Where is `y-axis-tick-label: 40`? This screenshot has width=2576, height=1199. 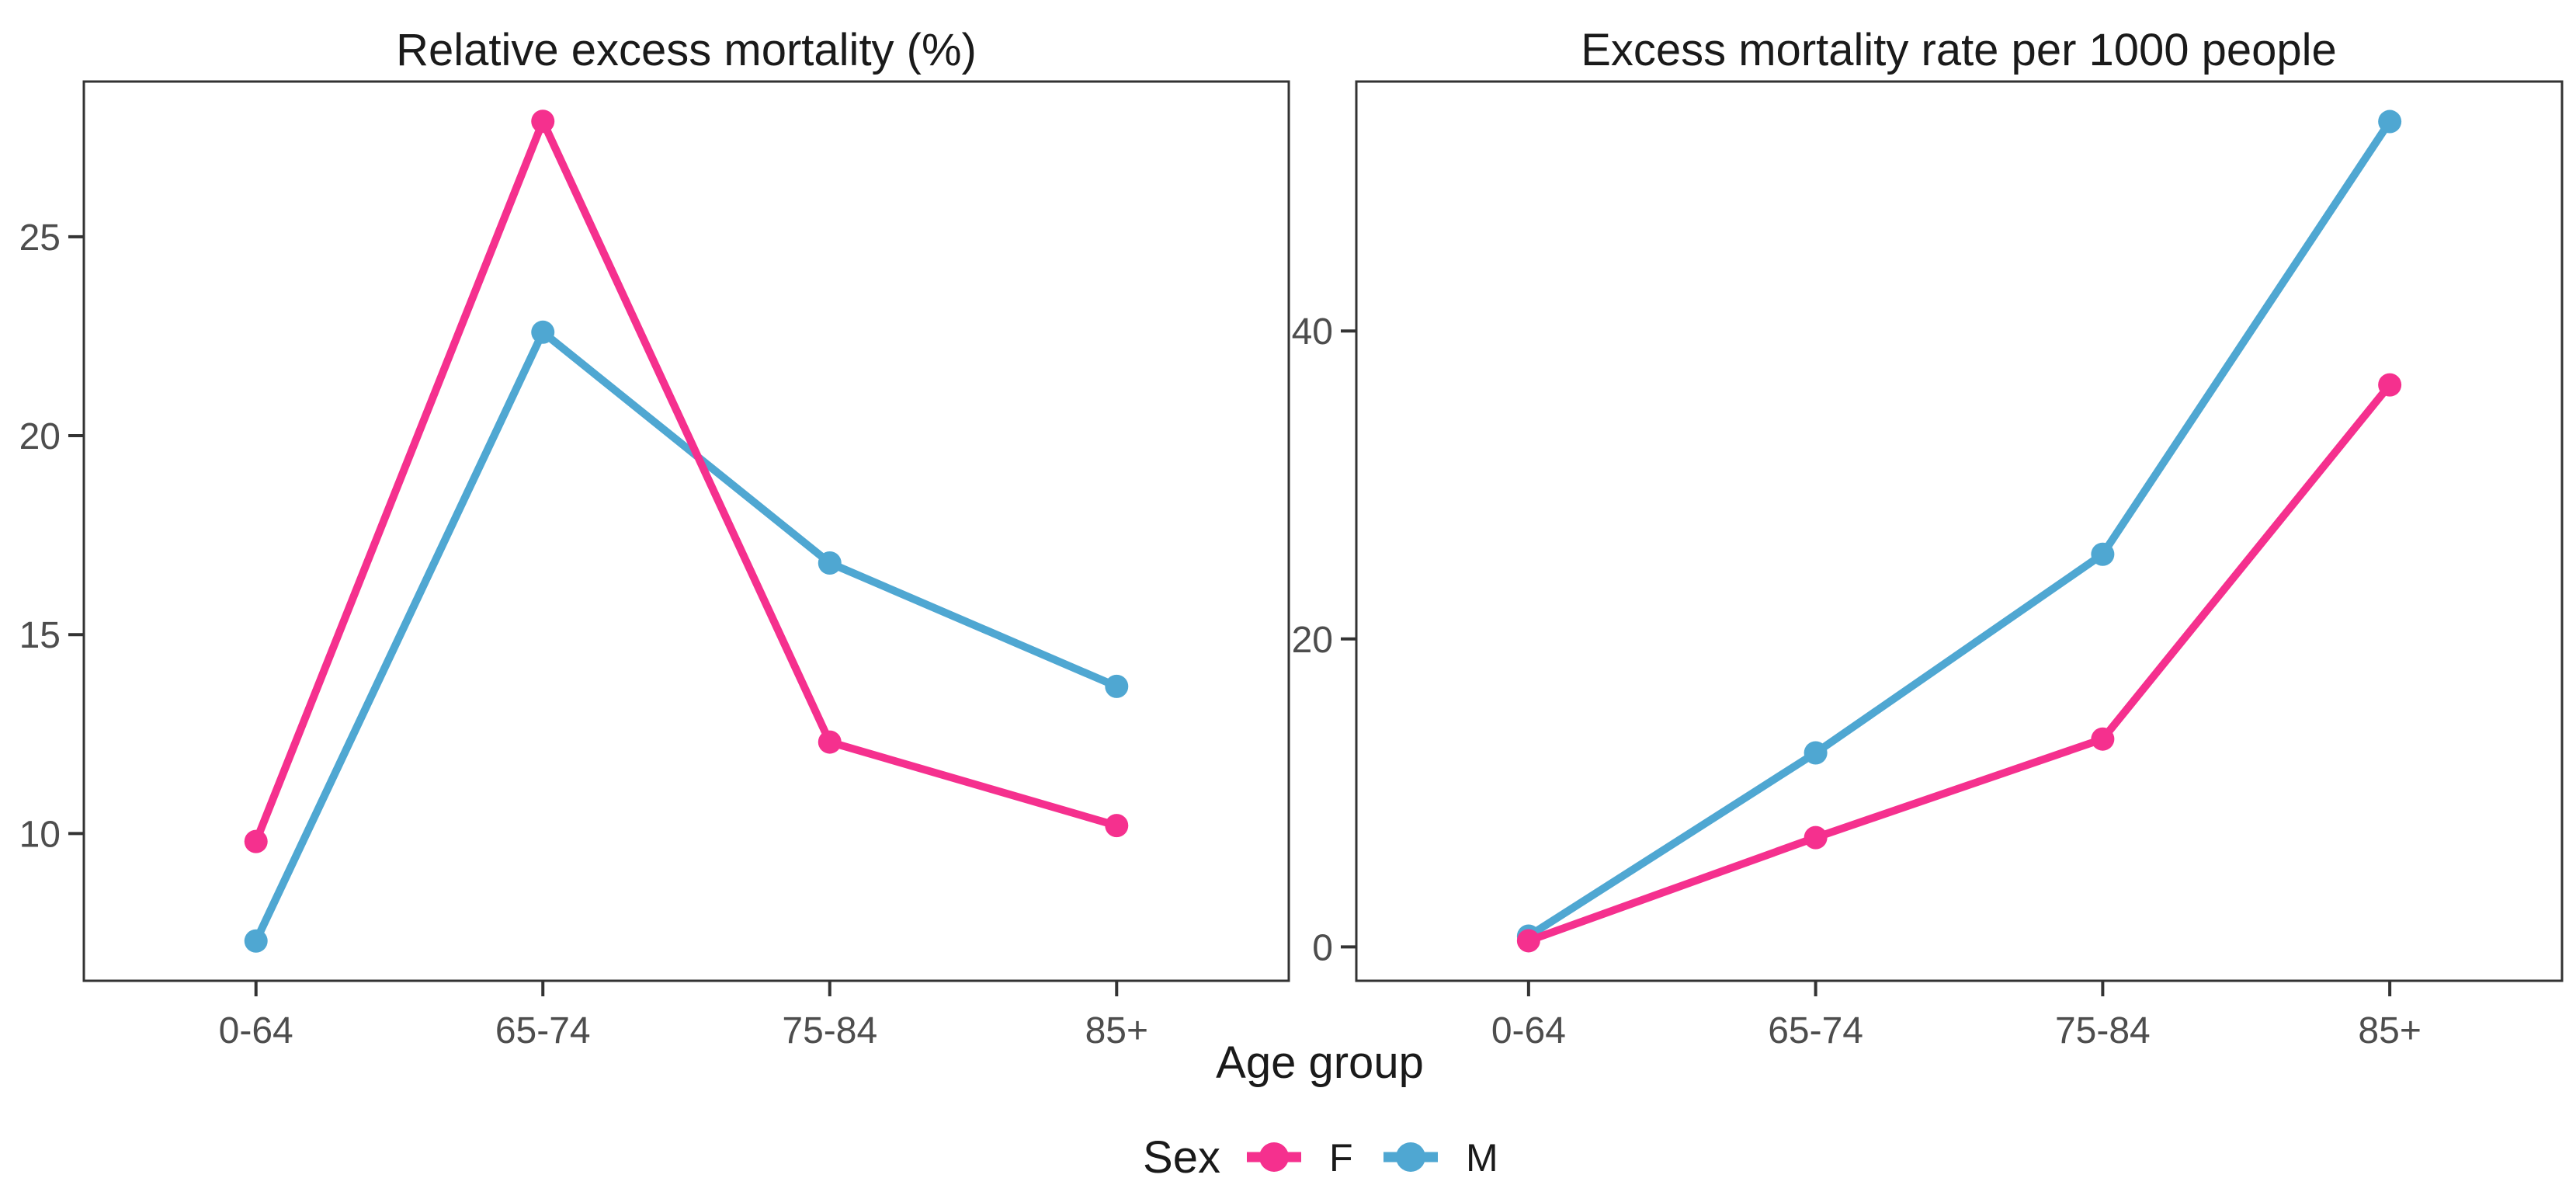
y-axis-tick-label: 40 is located at coordinates (1312, 332).